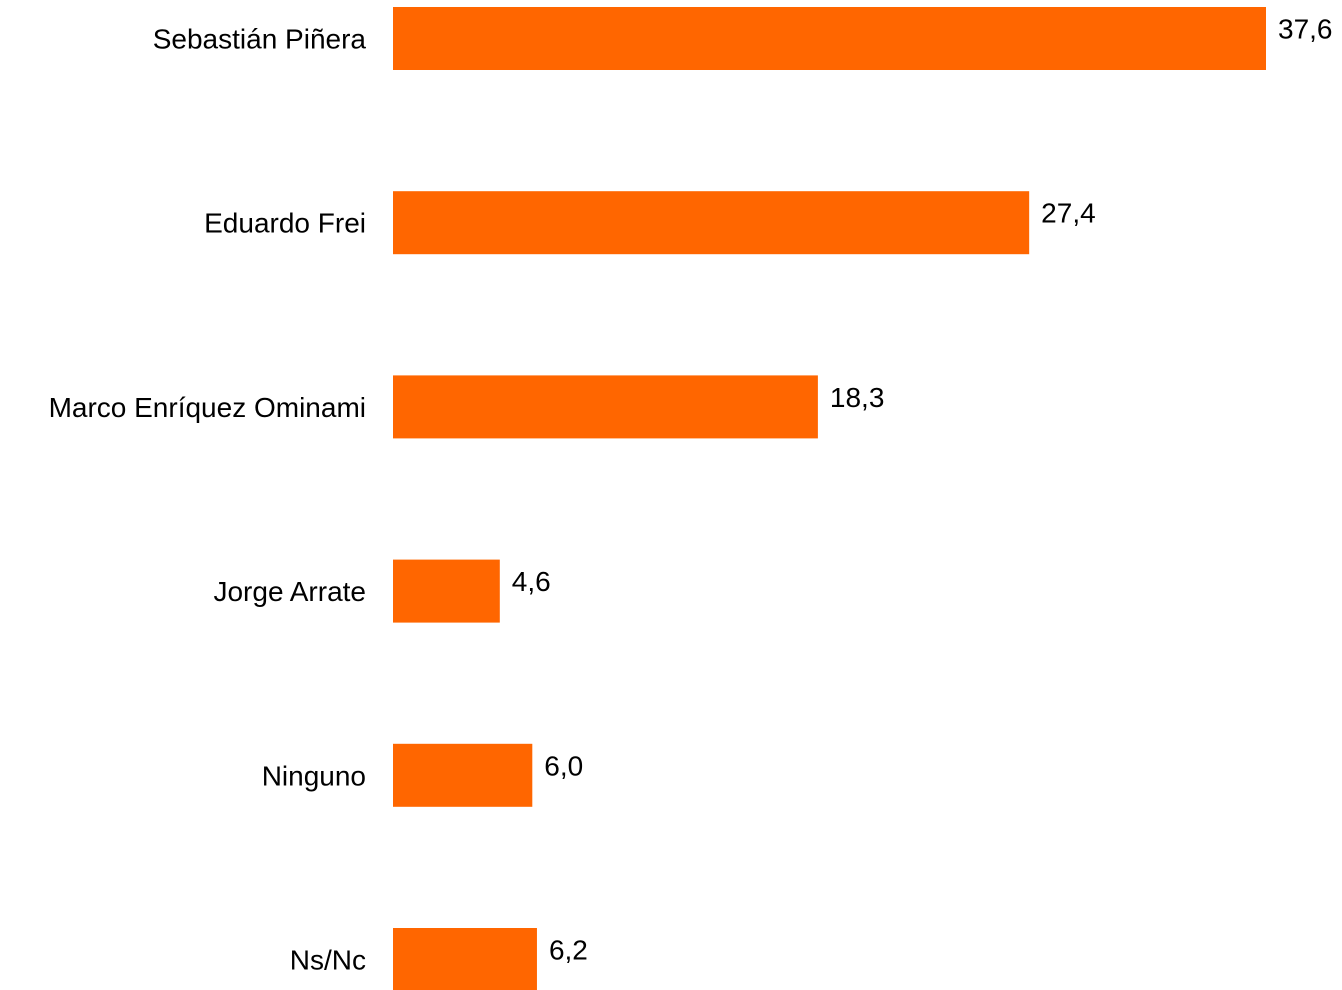 This screenshot has width=1342, height=990. I want to click on value-label-1: 27,4, so click(1068, 213).